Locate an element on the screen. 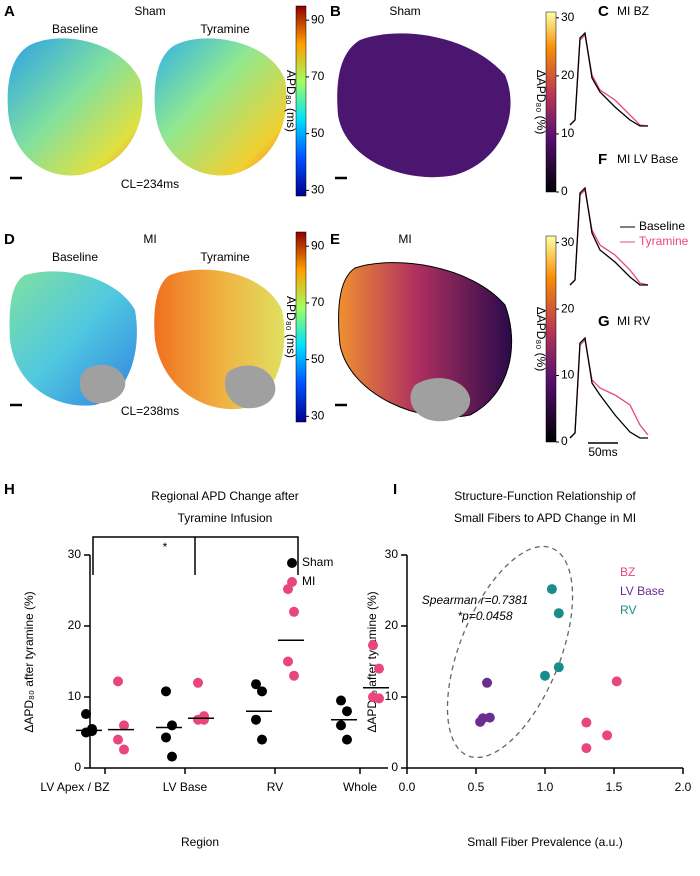 The height and width of the screenshot is (876, 700). x-tick-label: LV Base is located at coordinates (185, 787).